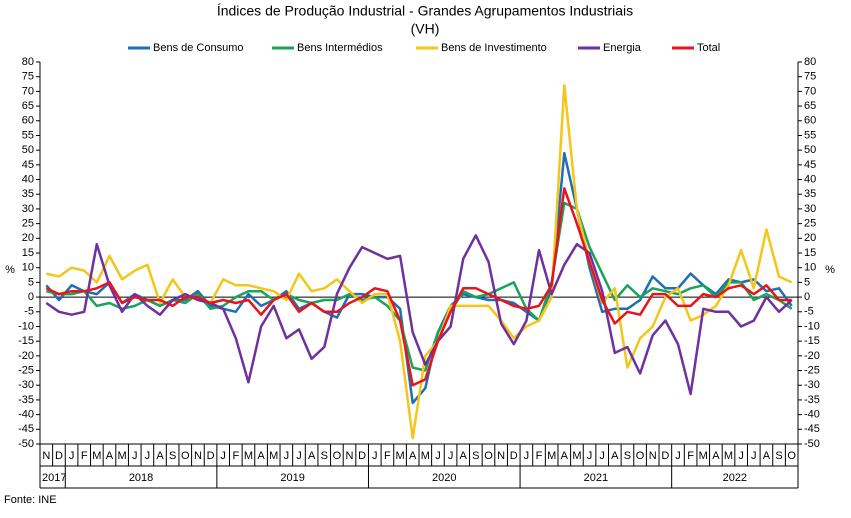 The height and width of the screenshot is (518, 851). What do you see at coordinates (810, 194) in the screenshot?
I see `y2-tick-label: 35` at bounding box center [810, 194].